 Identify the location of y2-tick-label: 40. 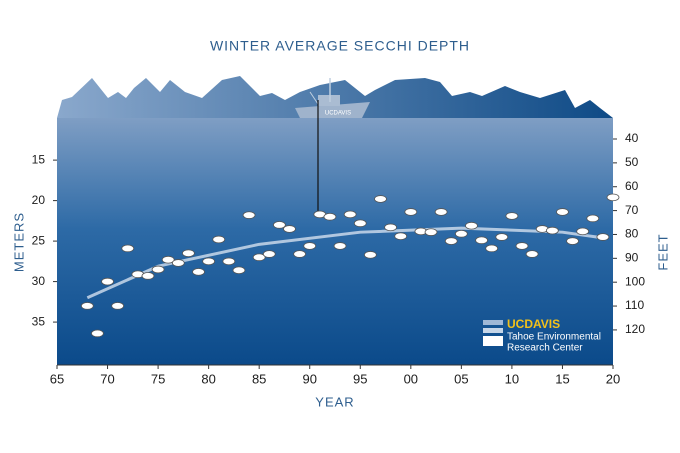
(632, 138).